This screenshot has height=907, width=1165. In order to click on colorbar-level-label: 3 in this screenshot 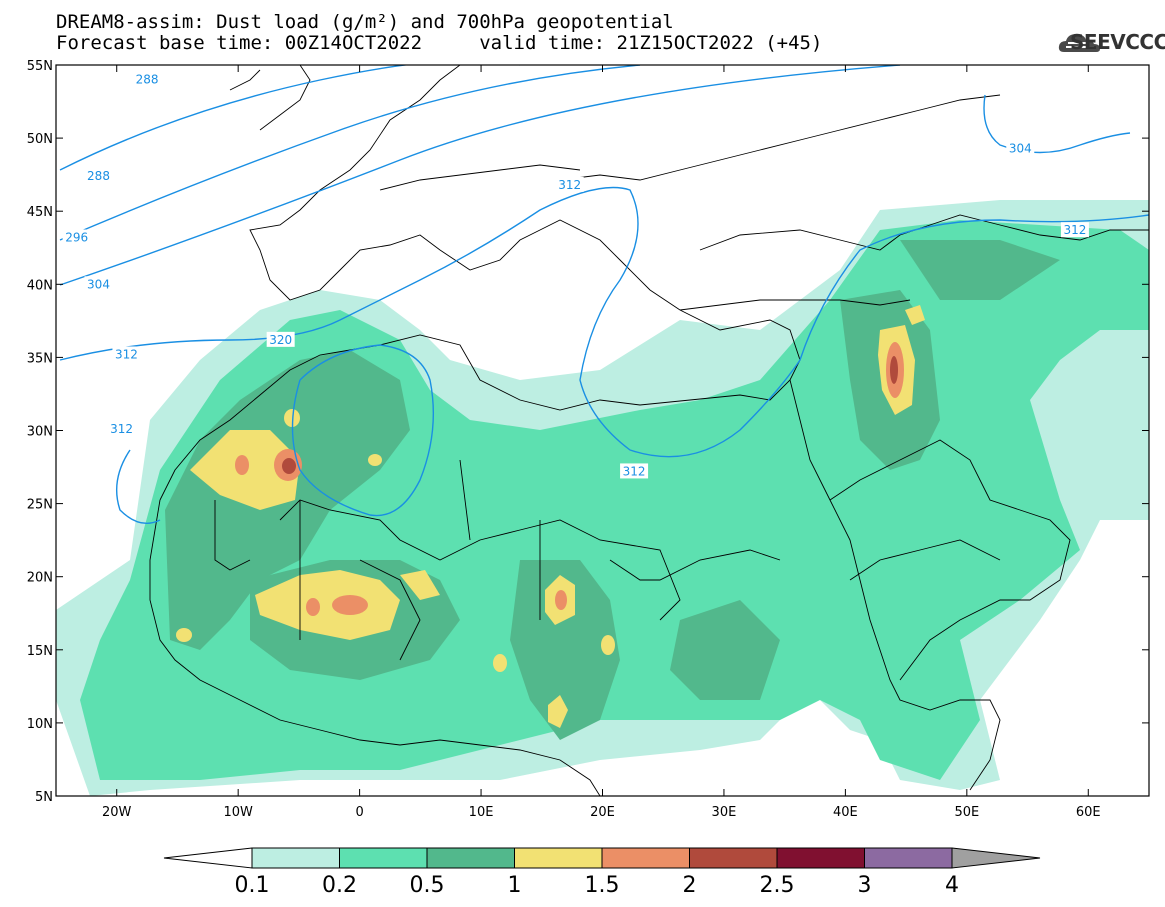, I will do `click(865, 885)`.